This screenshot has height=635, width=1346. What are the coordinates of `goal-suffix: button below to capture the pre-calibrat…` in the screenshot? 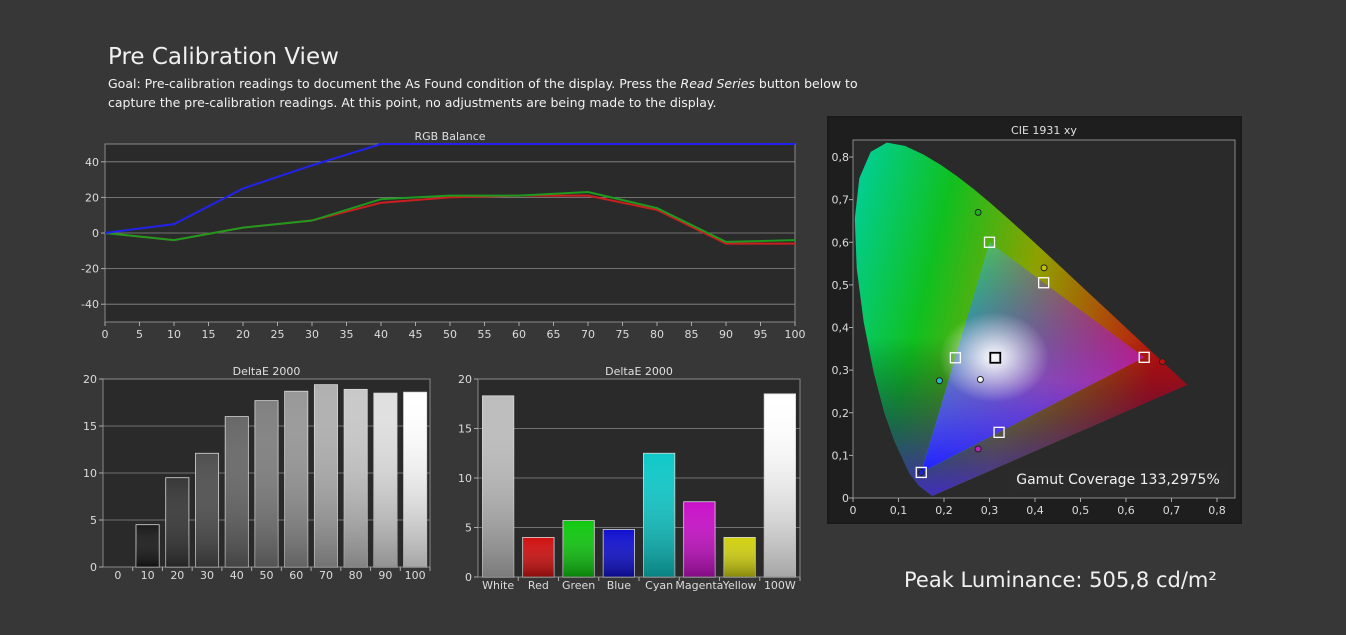 It's located at (483, 93).